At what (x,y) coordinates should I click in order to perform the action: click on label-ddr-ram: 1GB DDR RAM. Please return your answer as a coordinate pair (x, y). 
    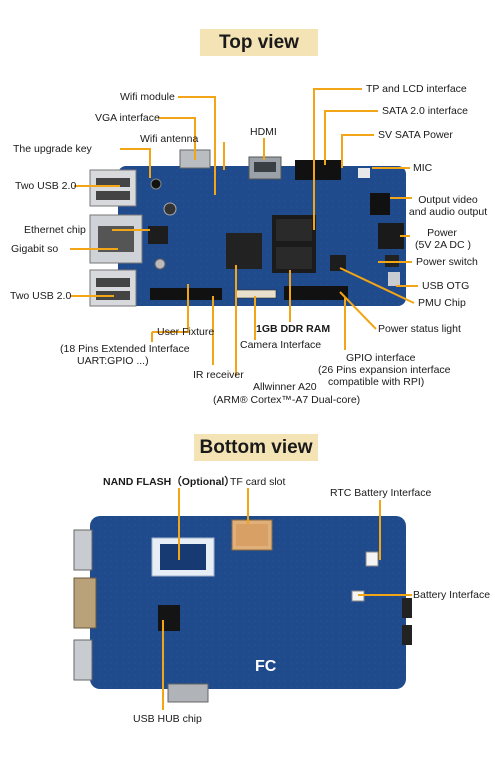
    Looking at the image, I should click on (293, 329).